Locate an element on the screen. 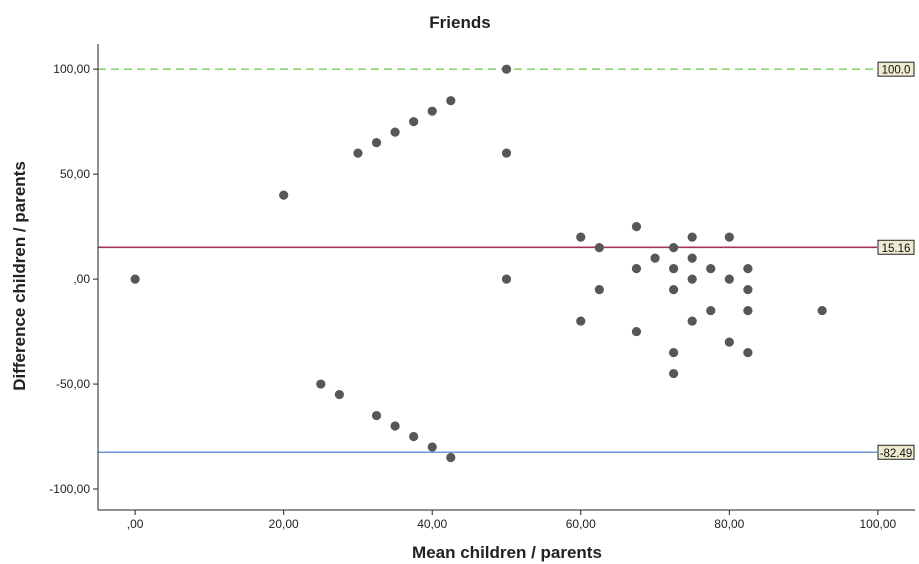 The width and height of the screenshot is (919, 564). y-axis-ticks: 100,00 50,00 ,00 -50,00 -100,00 is located at coordinates (73, 279).